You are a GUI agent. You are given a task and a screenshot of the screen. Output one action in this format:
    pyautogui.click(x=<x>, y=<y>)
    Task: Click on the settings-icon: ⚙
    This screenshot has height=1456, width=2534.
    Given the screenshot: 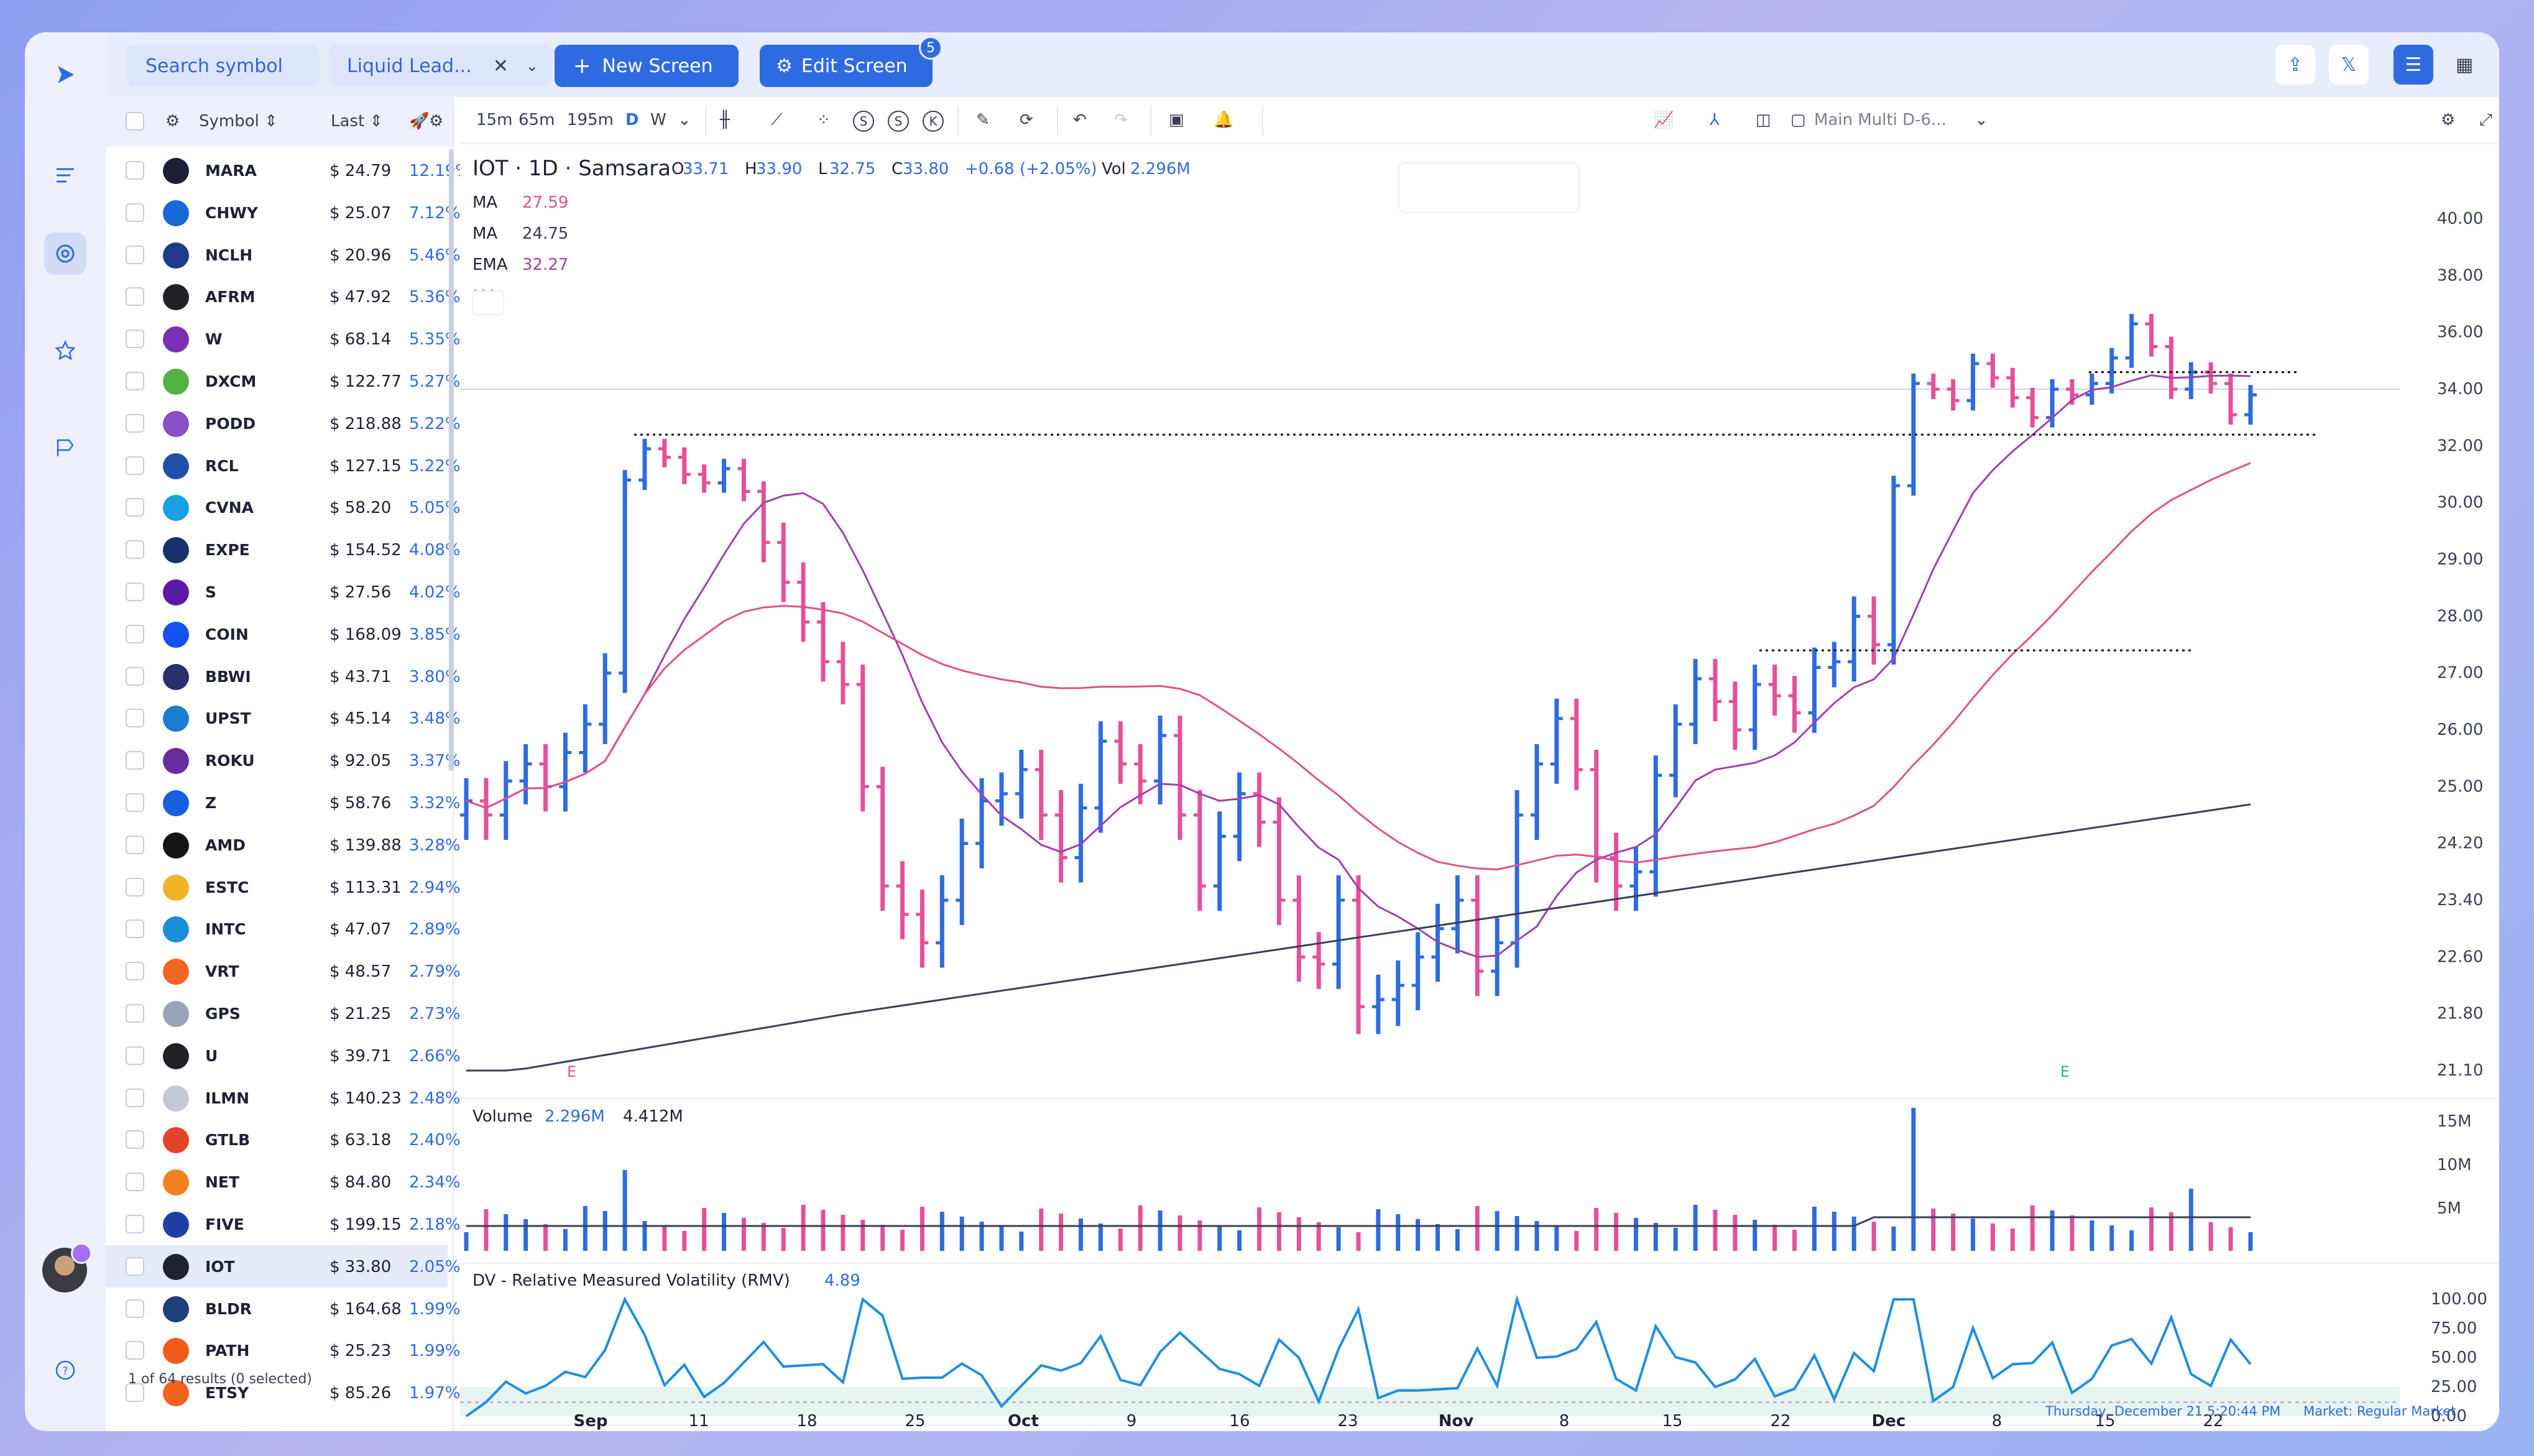 What is the action you would take?
    pyautogui.click(x=172, y=121)
    